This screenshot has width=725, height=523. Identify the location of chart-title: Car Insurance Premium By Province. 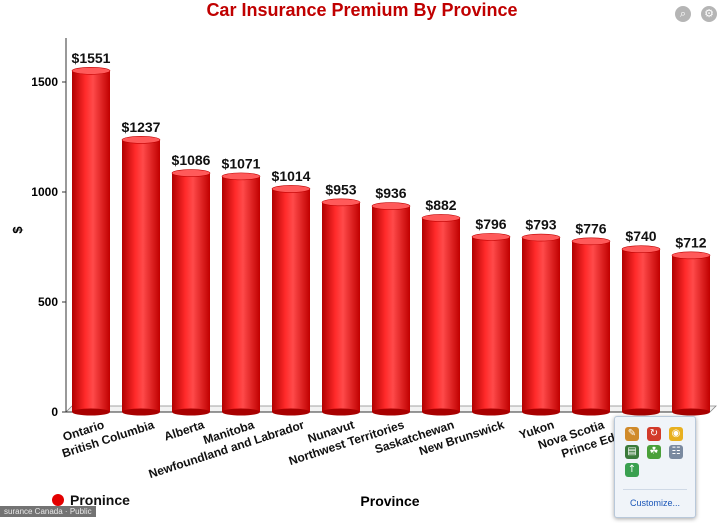
(361, 10).